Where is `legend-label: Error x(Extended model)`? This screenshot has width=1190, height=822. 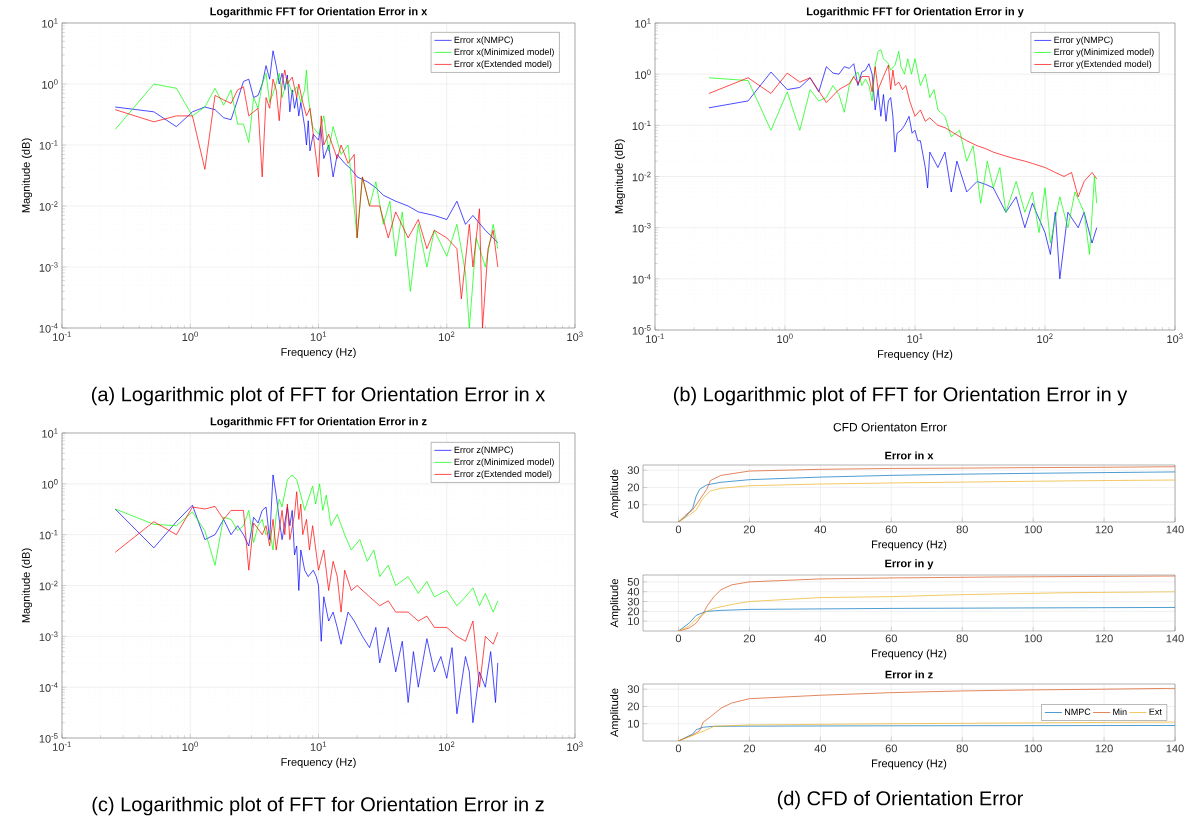 legend-label: Error x(Extended model) is located at coordinates (503, 64).